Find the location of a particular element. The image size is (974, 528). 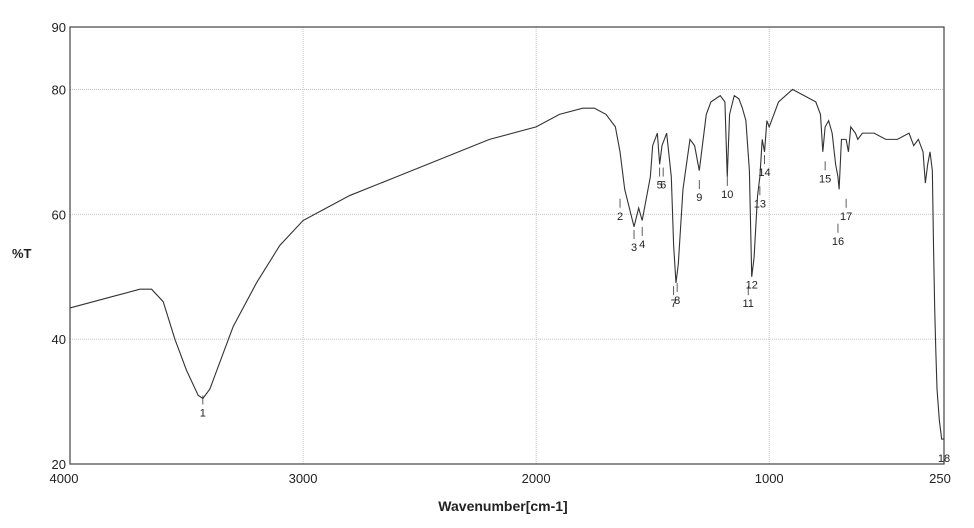

peak-marker-2: 2 is located at coordinates (620, 210).